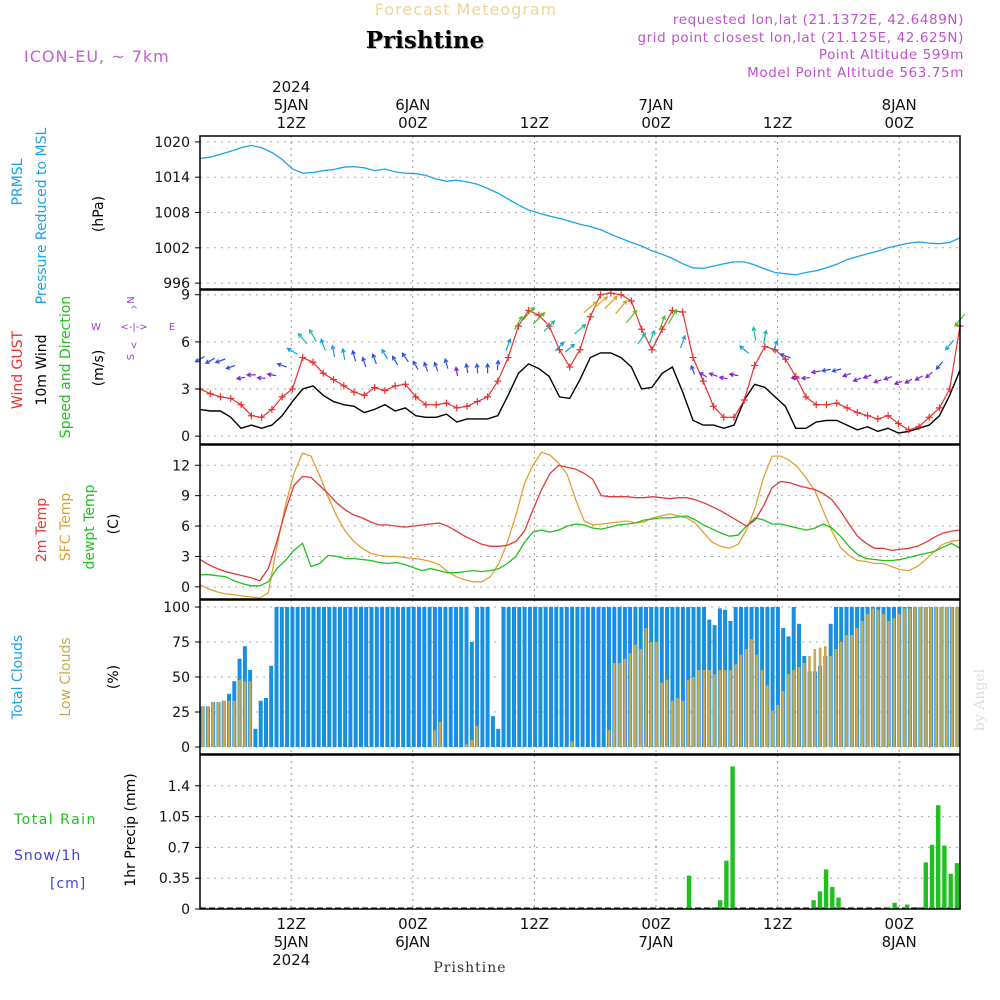  I want to click on top-time-label: 00Z, so click(655, 123).